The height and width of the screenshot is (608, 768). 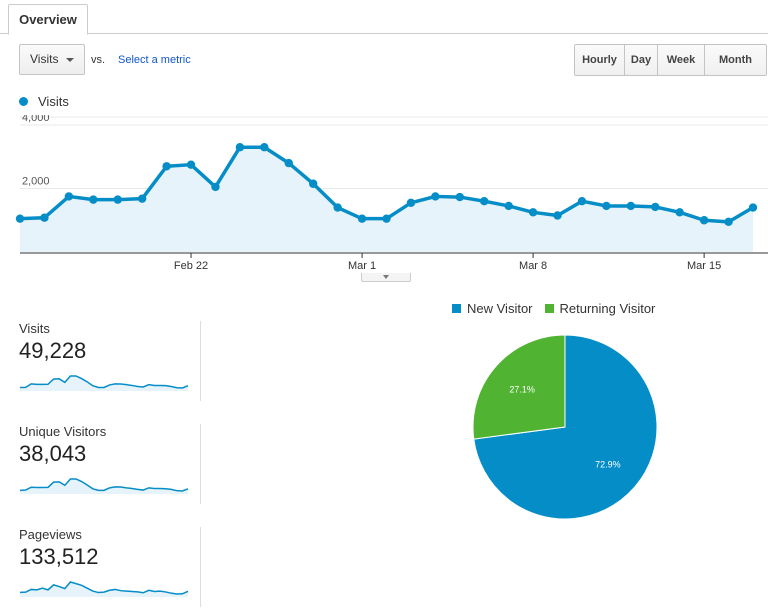 I want to click on legend-item-new-visitor: New Visitor, so click(x=492, y=308).